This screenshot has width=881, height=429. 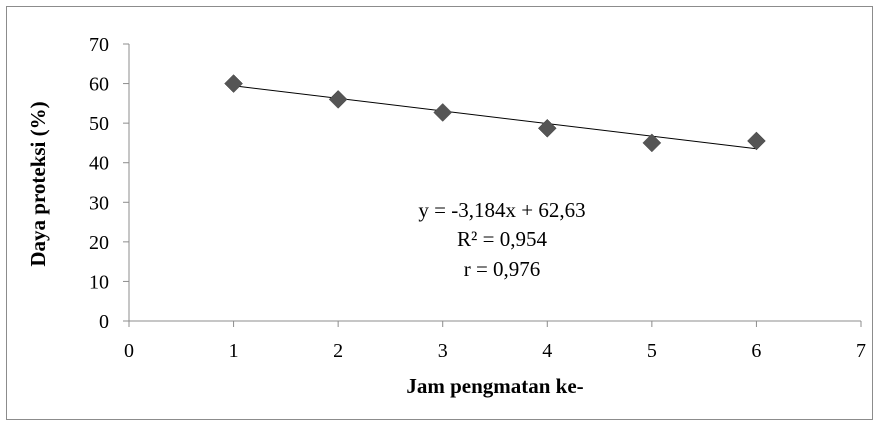 I want to click on x-axis-title: Jam pengmatan ke-, so click(x=494, y=386).